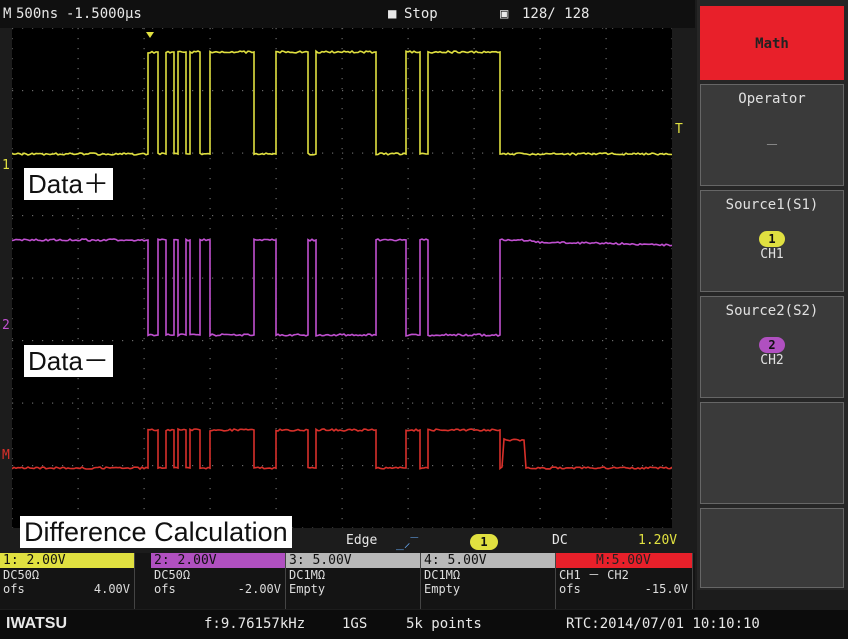 This screenshot has height=639, width=848. I want to click on ch3-info: 3: 5.00V DC1MΩ Empty, so click(353, 581).